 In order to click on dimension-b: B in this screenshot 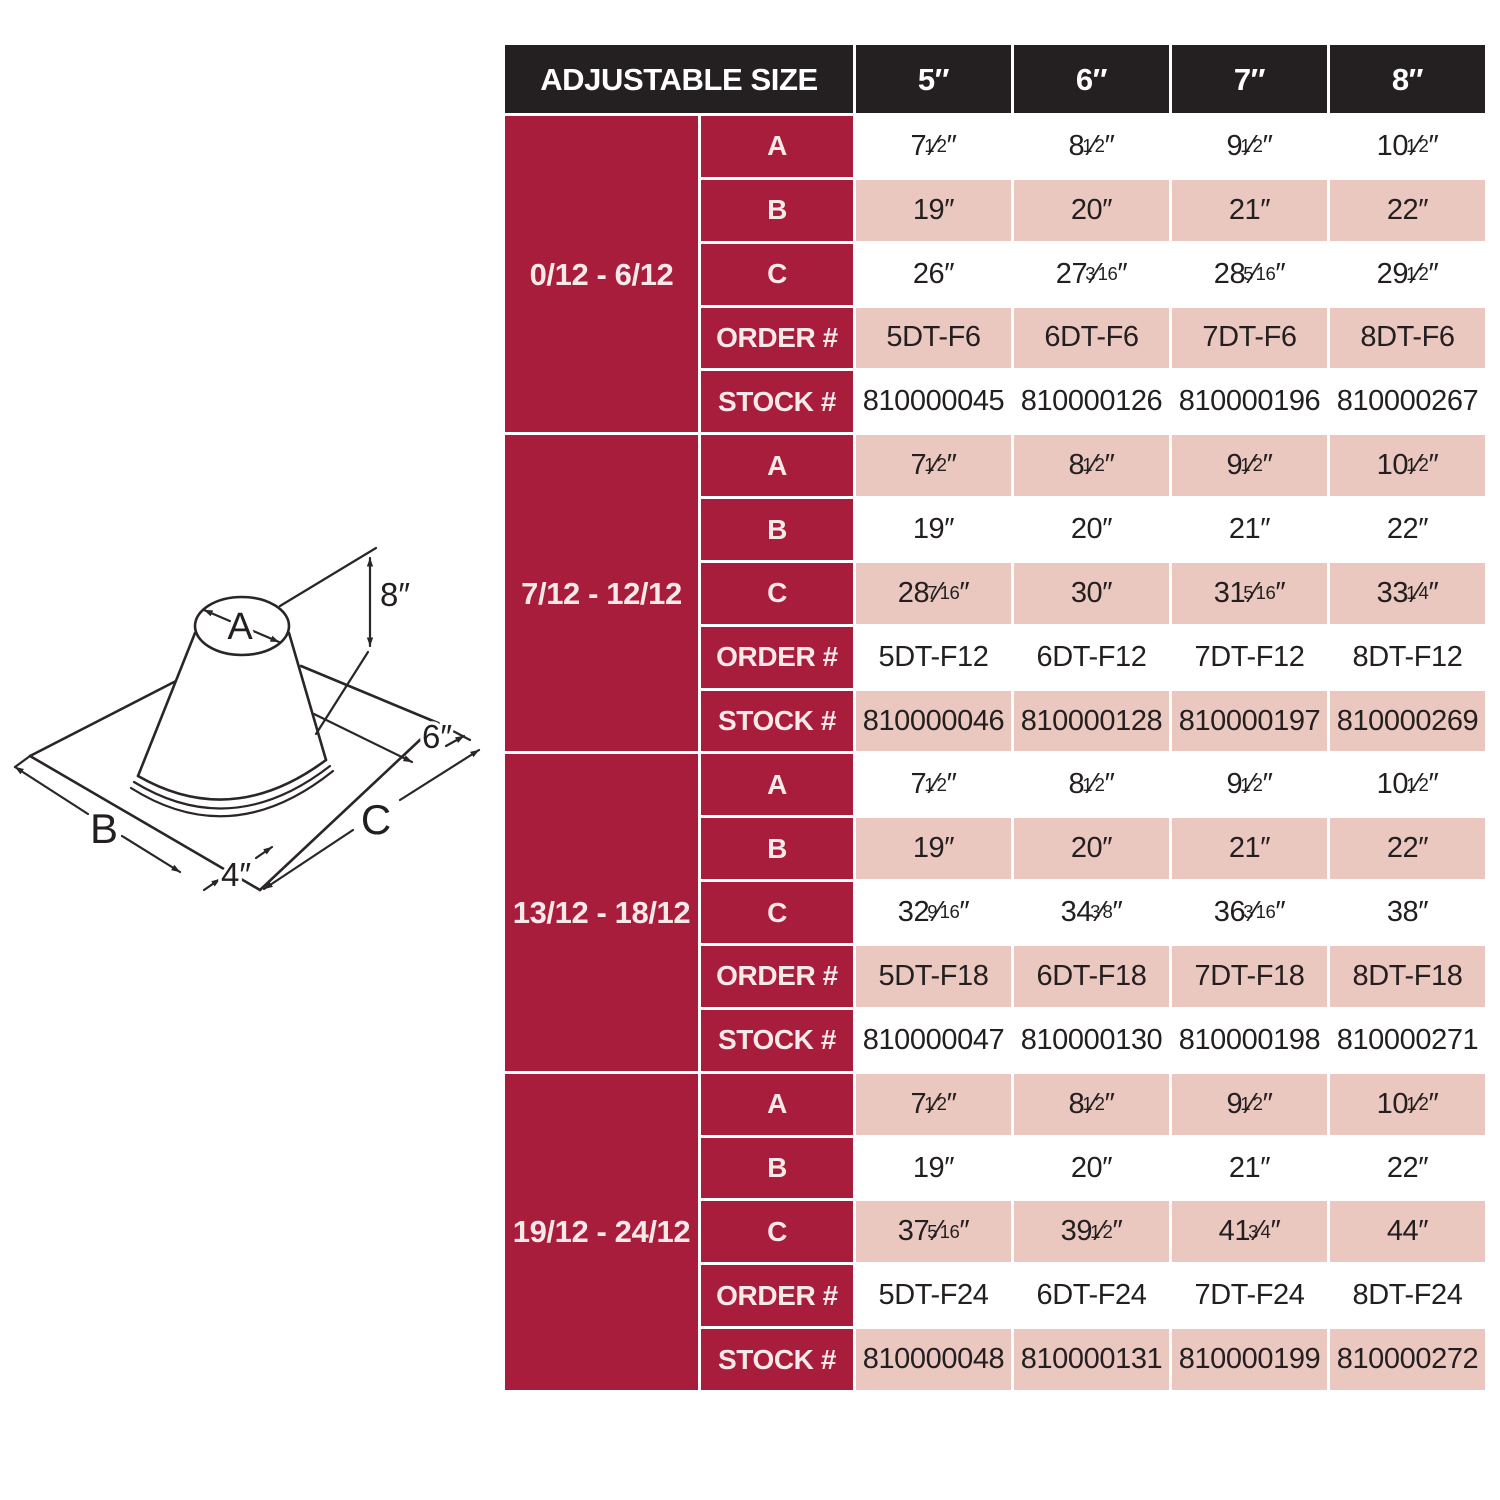, I will do `click(97, 814)`.